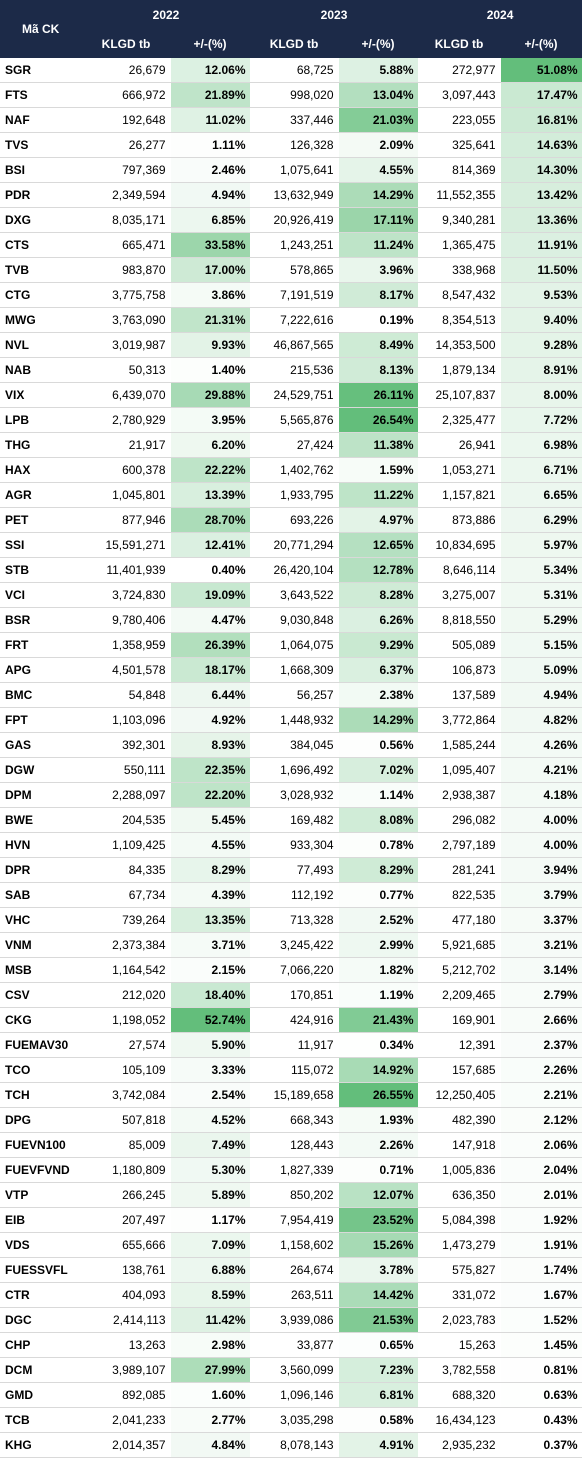 This screenshot has height=1462, width=582. Describe the element at coordinates (459, 1295) in the screenshot. I see `volume: 331,072` at that location.